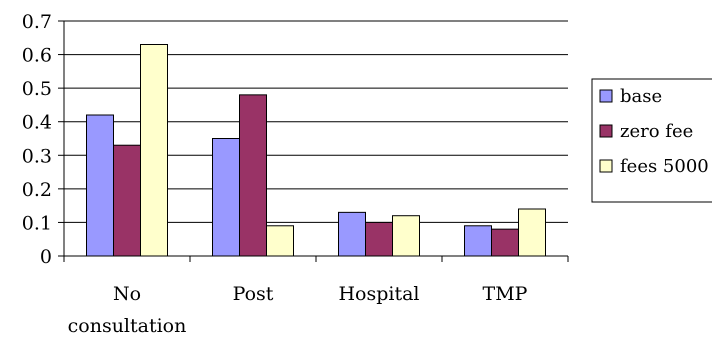 The image size is (712, 337). Describe the element at coordinates (127, 326) in the screenshot. I see `x-tick-label: consultation` at that location.